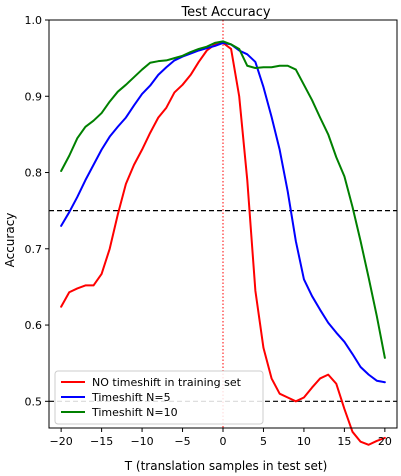  Describe the element at coordinates (34, 325) in the screenshot. I see `y-tick-label: 0.6` at that location.